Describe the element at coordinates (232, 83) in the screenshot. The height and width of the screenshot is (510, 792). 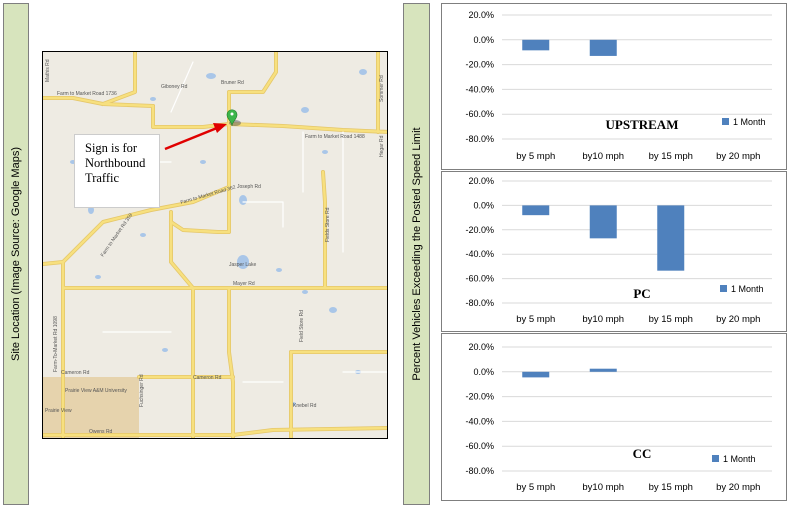
I see `road-label-bruner: Bruner Rd` at that location.